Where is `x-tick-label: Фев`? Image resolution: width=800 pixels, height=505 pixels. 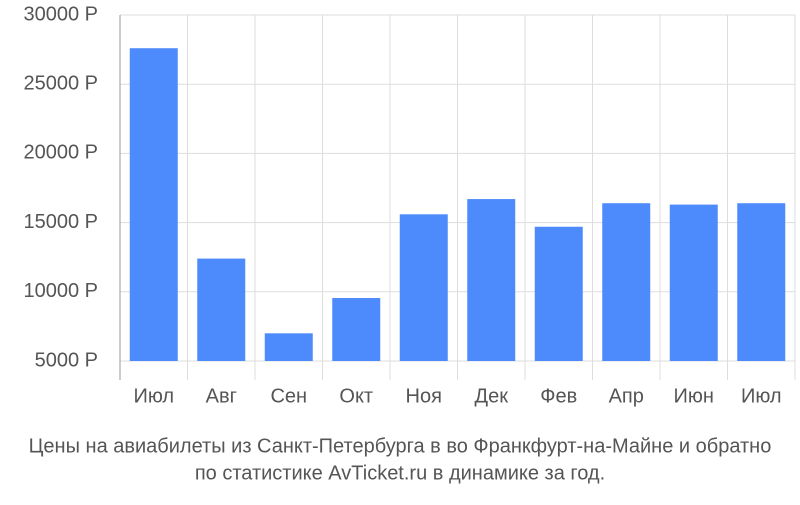 x-tick-label: Фев is located at coordinates (558, 396).